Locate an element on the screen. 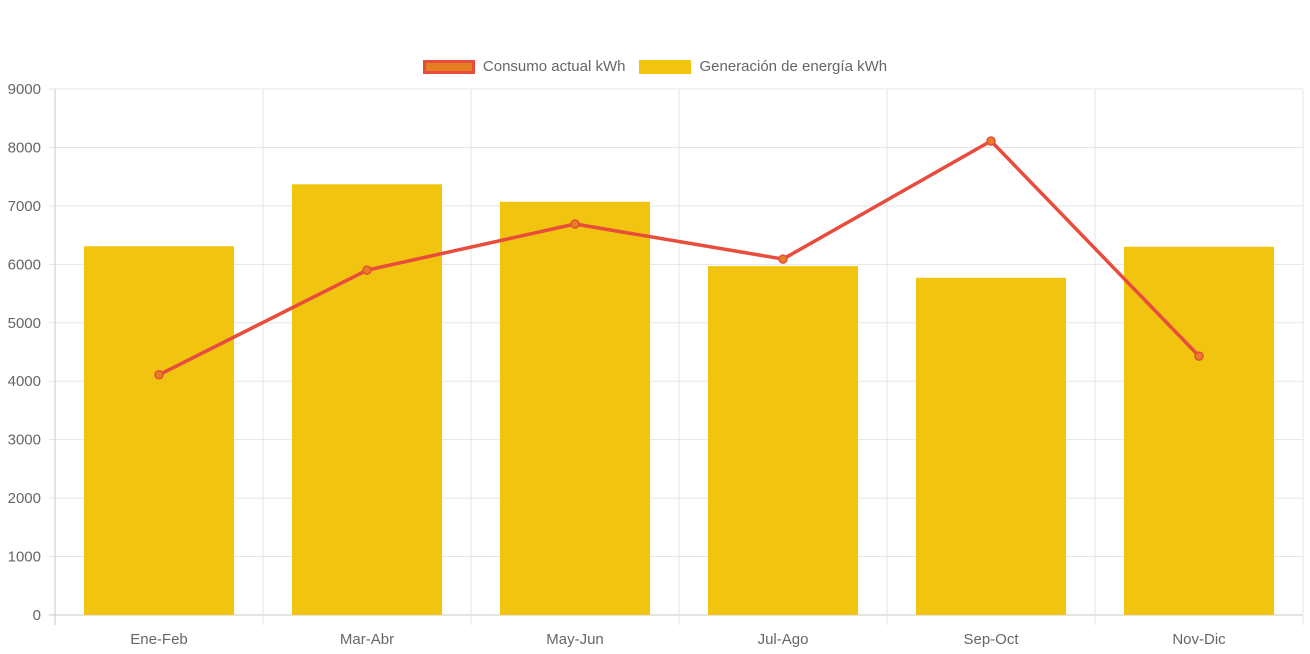 The width and height of the screenshot is (1310, 654). legend-item-generacion: Generación de energía kWh is located at coordinates (763, 66).